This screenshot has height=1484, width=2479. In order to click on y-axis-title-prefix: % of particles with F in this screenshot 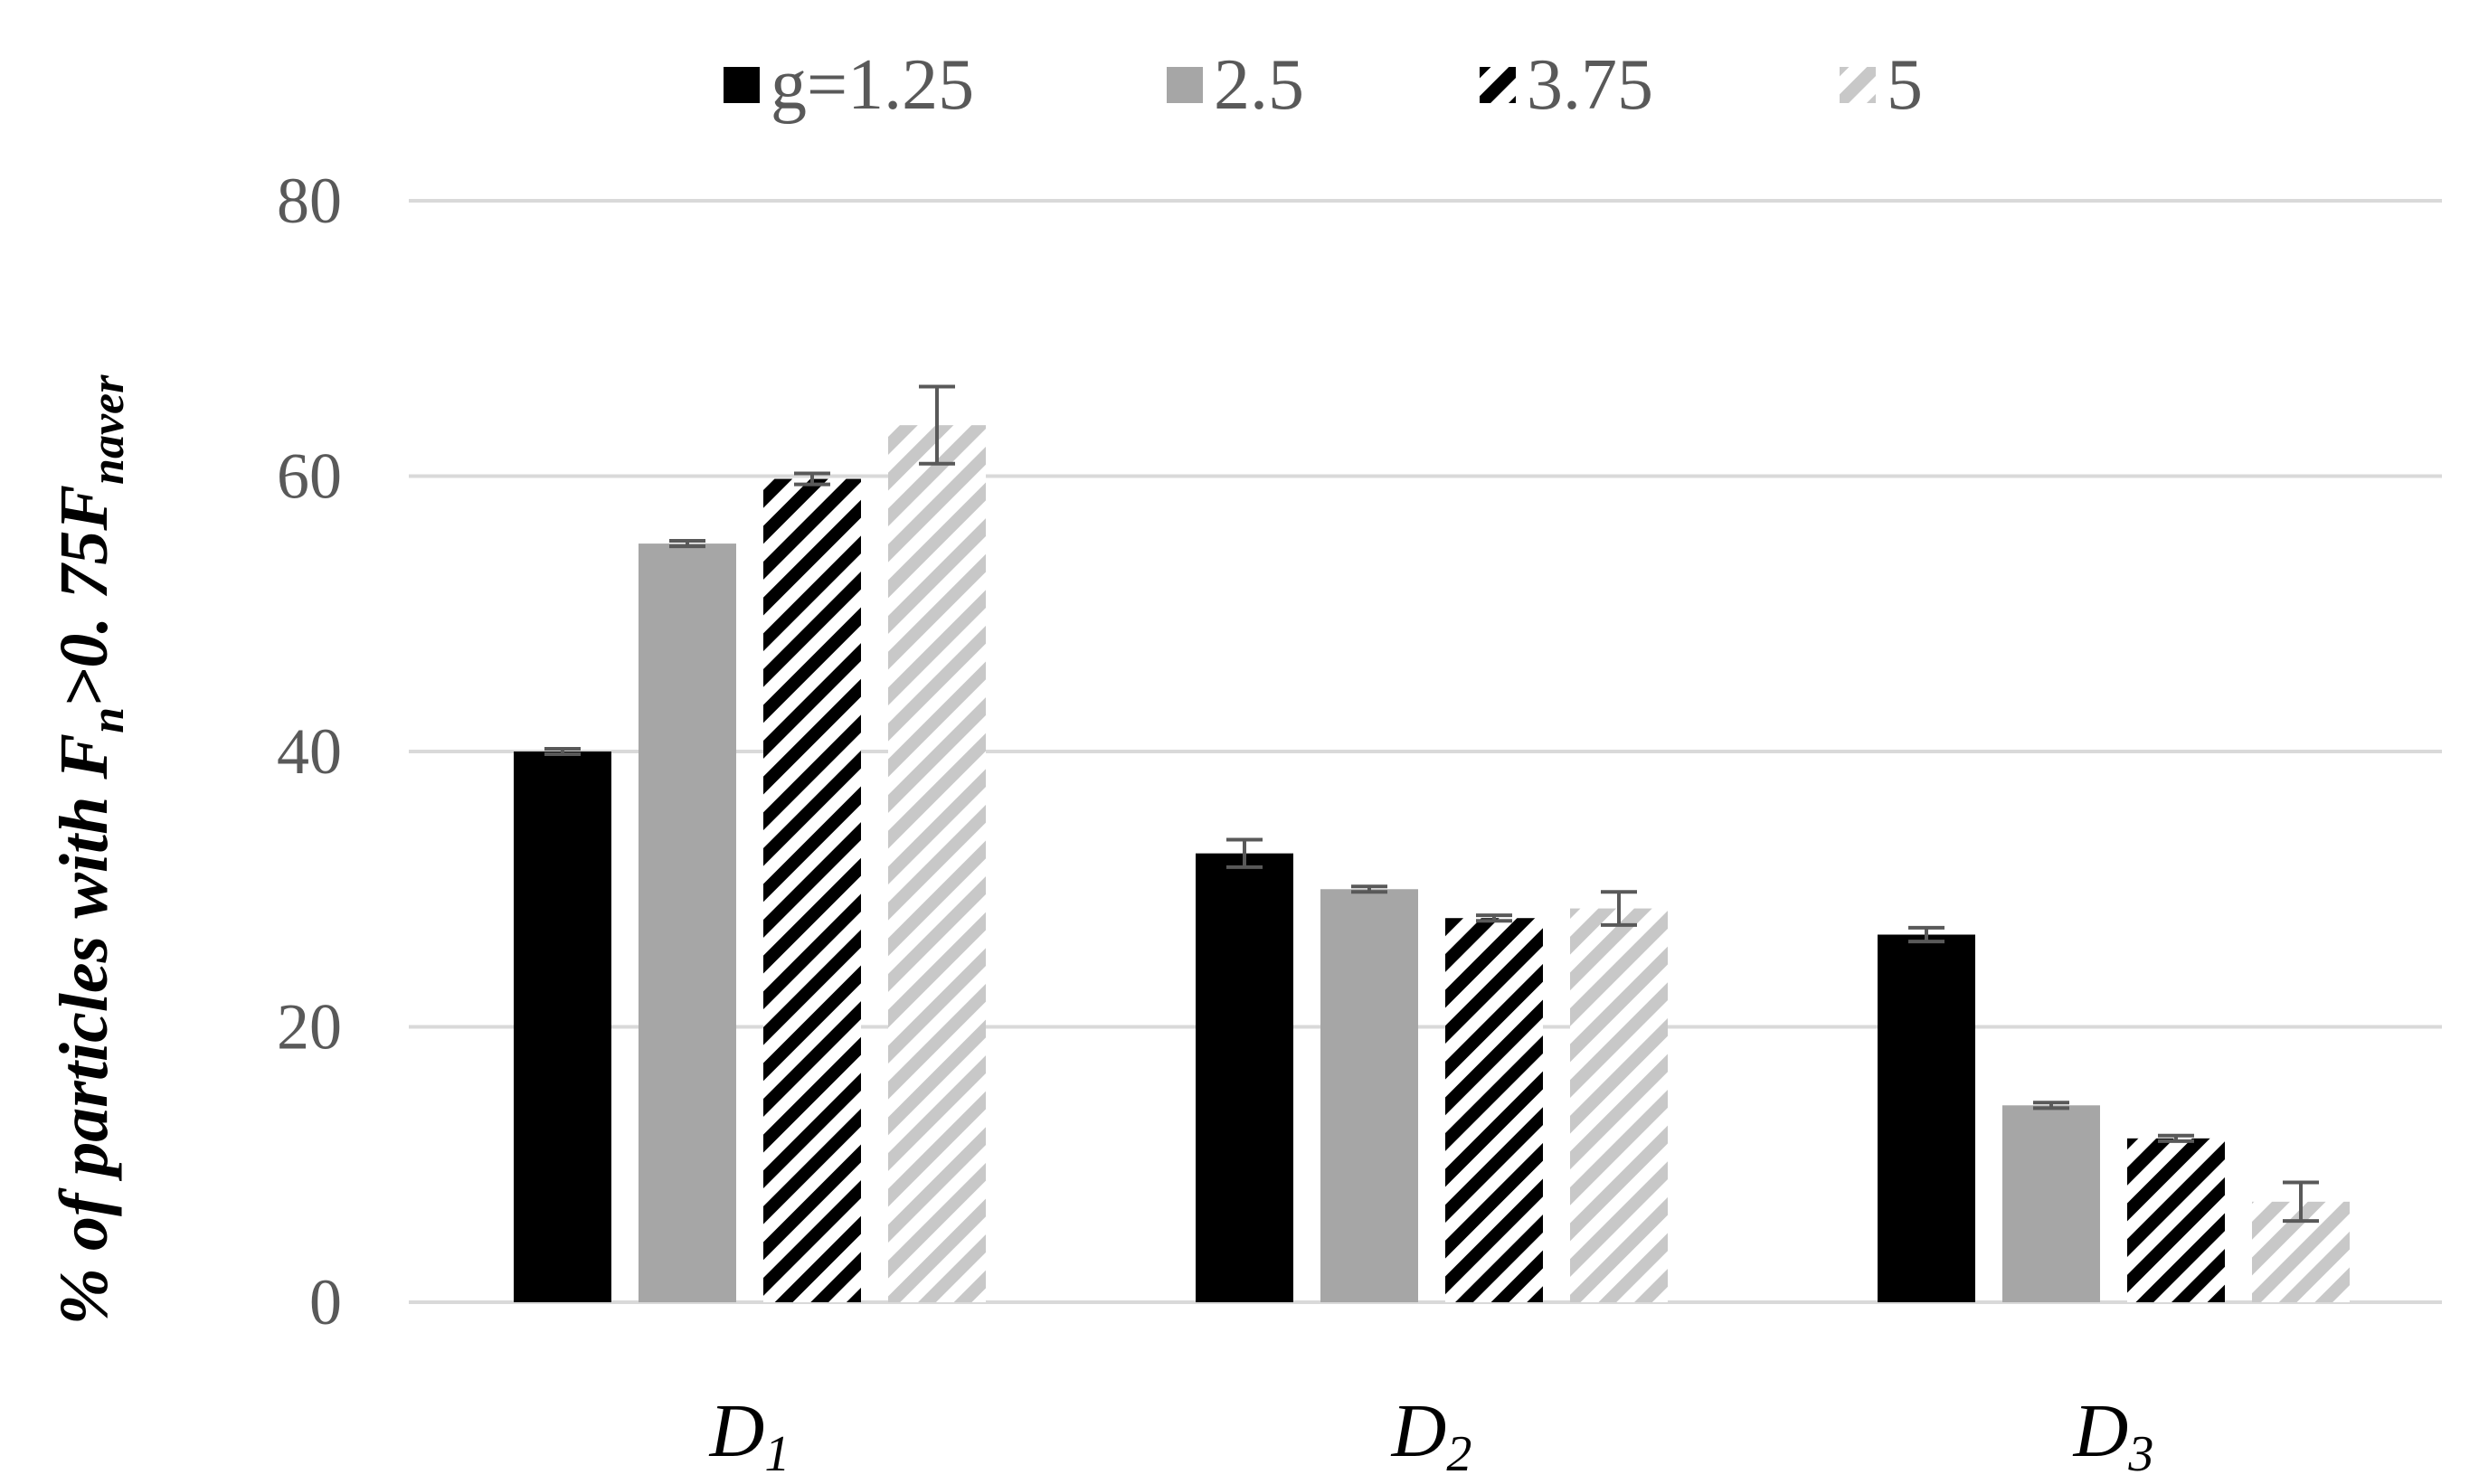, I will do `click(84, 1029)`.